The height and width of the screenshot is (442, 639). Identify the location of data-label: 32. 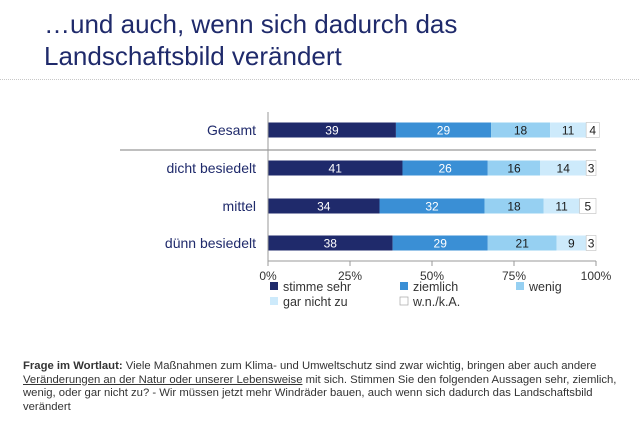
(432, 207).